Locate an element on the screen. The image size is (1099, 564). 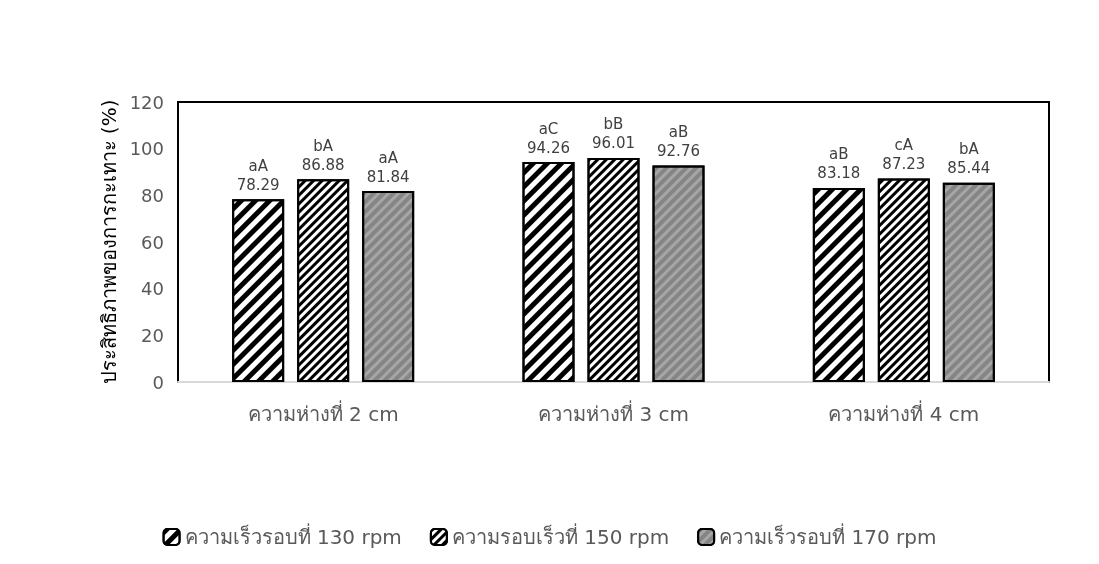
y-tick-label: 100 is located at coordinates (146, 149).